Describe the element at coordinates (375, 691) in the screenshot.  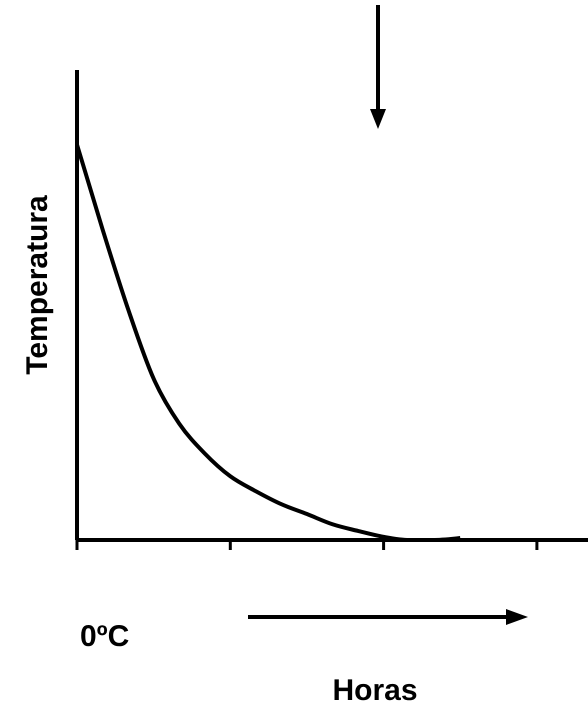
I see `x-axis-title: Horas` at that location.